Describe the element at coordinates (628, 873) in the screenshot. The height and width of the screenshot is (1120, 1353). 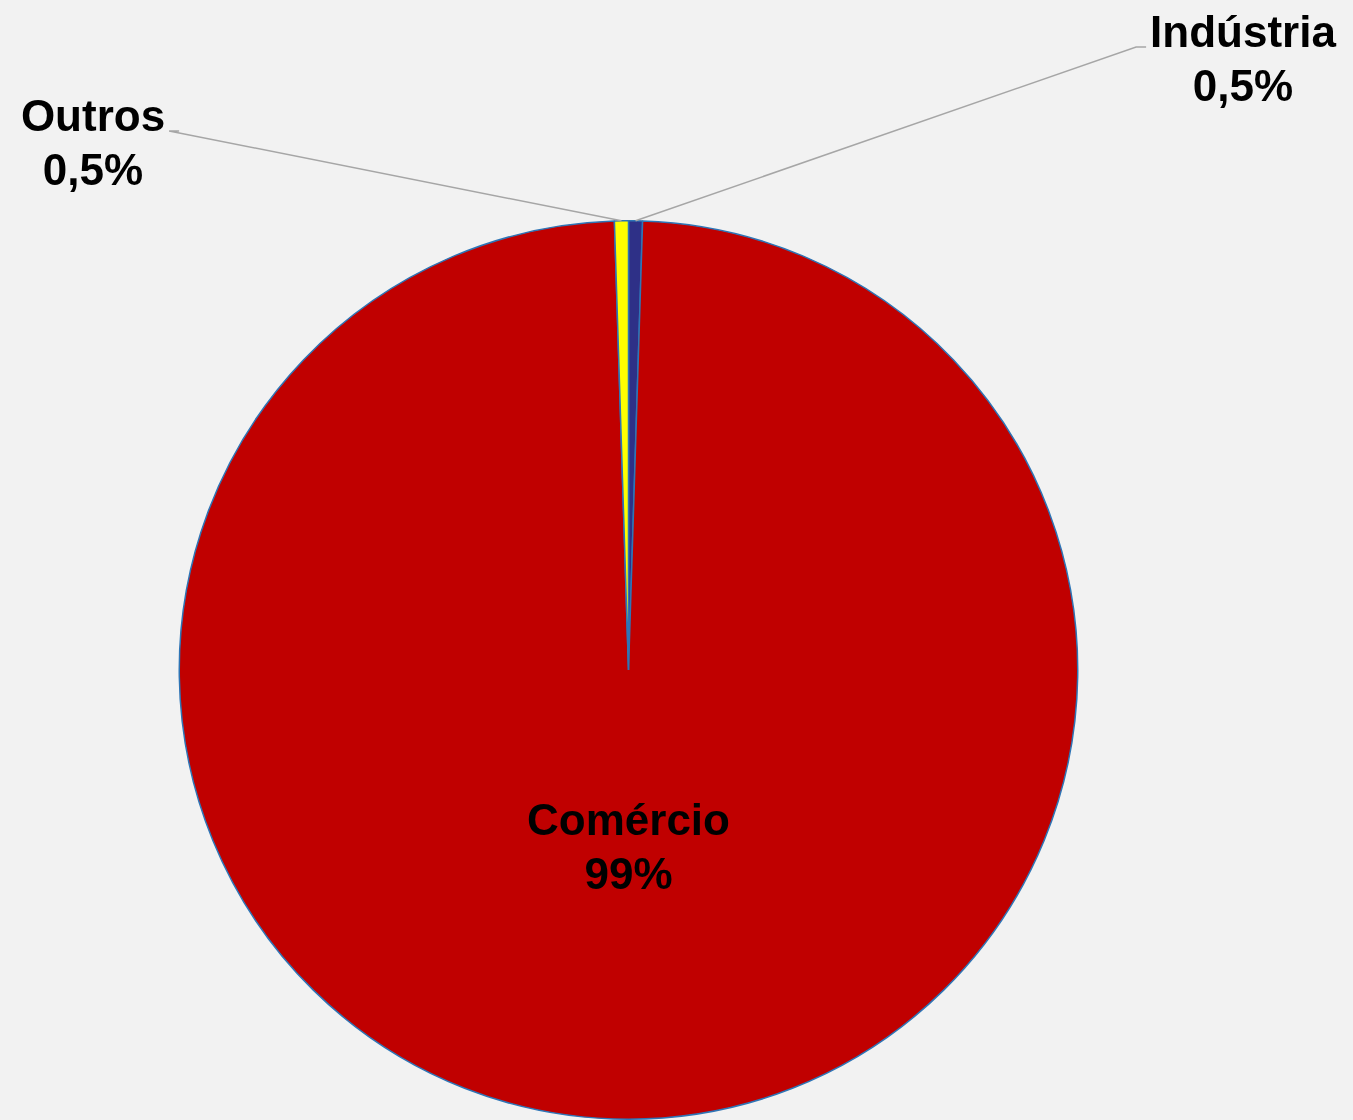
I see `data-label: 99%` at that location.